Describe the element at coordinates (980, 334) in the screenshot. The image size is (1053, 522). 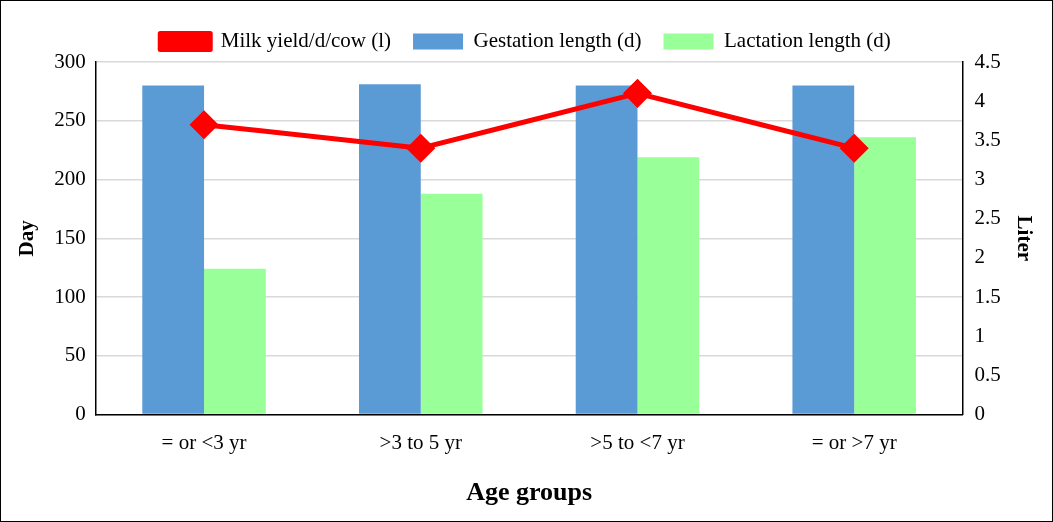
I see `y2-tick-label: 1` at that location.